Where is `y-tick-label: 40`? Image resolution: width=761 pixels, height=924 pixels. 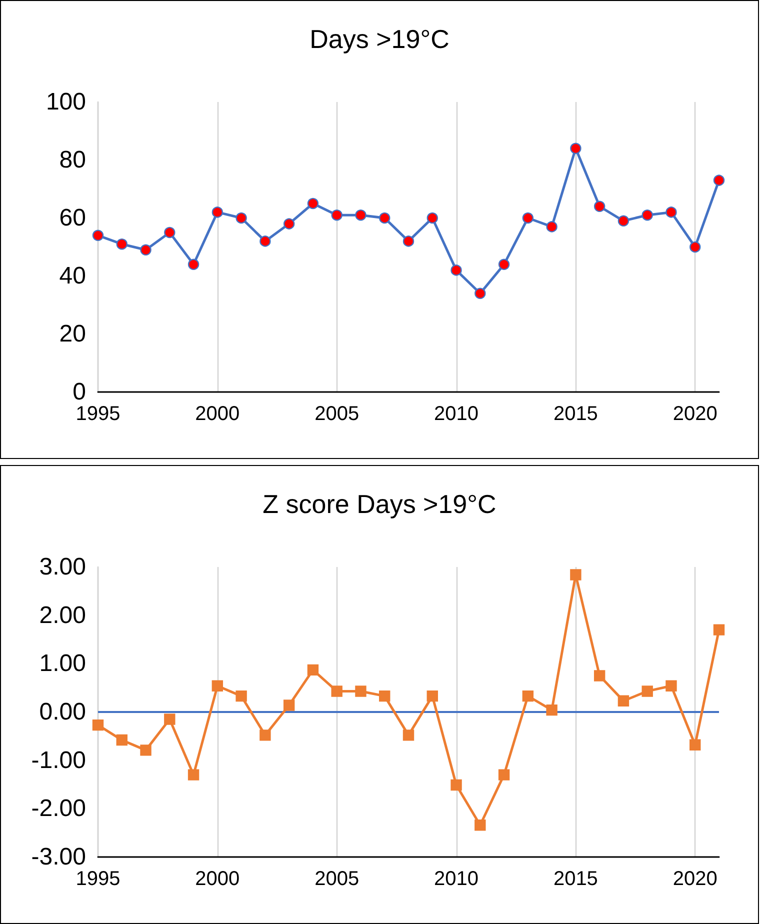 y-tick-label: 40 is located at coordinates (72, 276).